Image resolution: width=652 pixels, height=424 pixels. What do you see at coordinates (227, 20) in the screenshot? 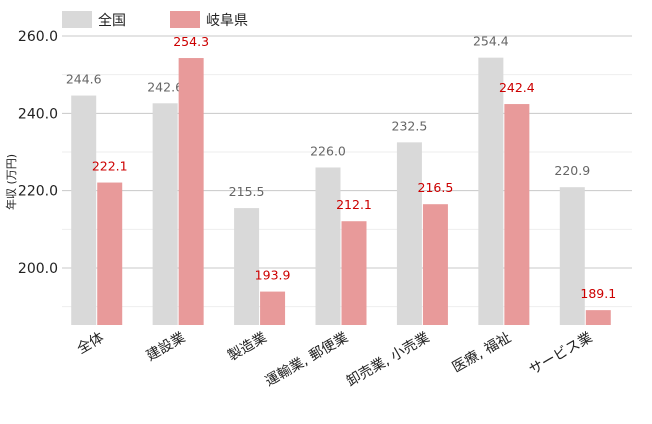
I see `legend-label: 岐阜県` at bounding box center [227, 20].